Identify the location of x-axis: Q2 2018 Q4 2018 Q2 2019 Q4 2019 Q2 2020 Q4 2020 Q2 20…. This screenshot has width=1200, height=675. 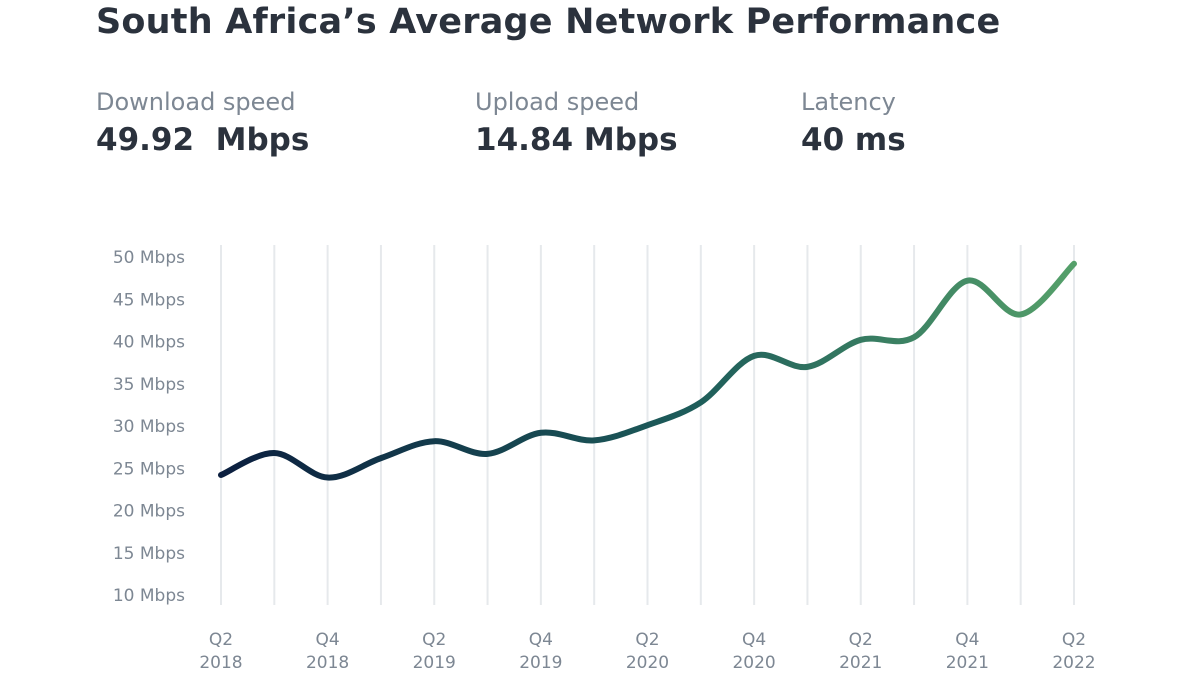
(647, 651).